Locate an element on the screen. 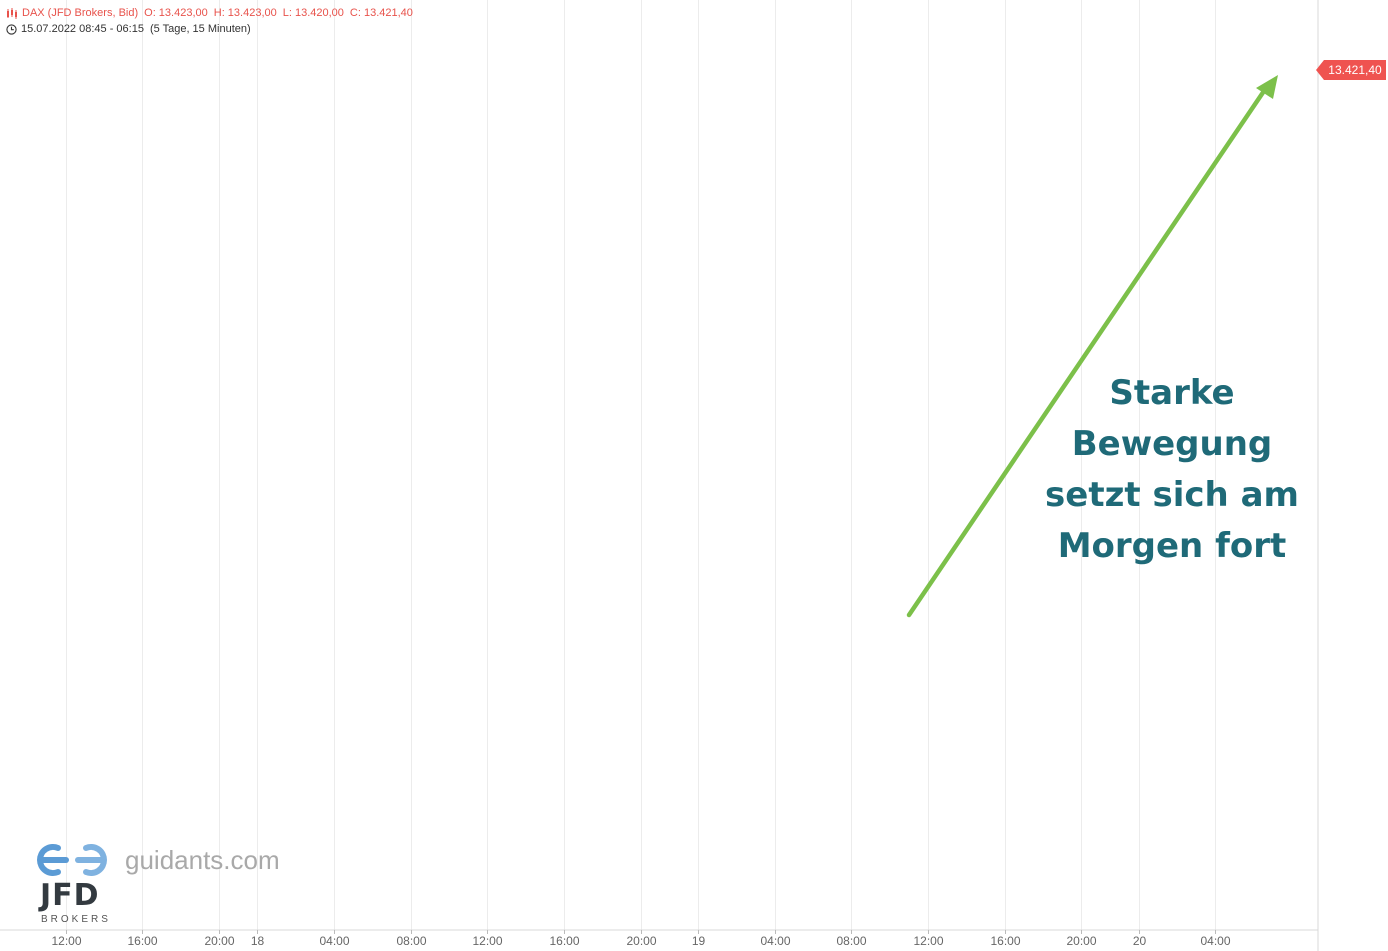 This screenshot has width=1388, height=951. last-price-label: 13.421,40 is located at coordinates (1351, 70).